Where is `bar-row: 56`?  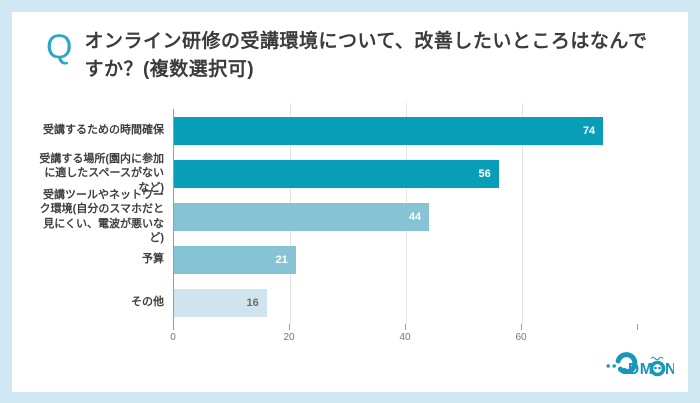 bar-row: 56 is located at coordinates (406, 173).